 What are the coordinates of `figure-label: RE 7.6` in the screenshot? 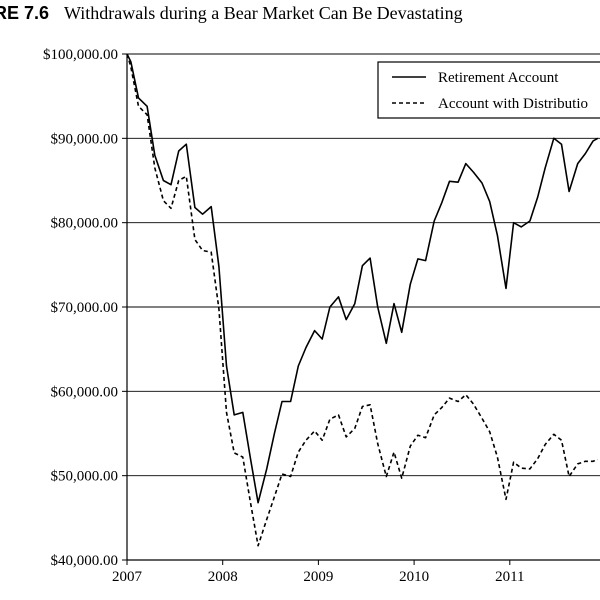 It's located at (24, 13).